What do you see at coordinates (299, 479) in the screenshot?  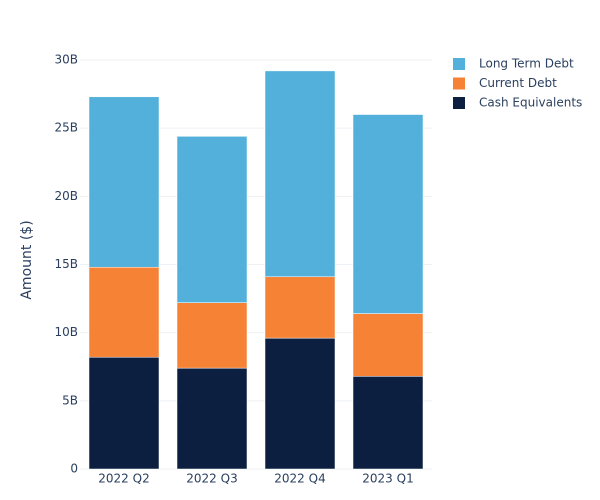 I see `x-tick-label: 2022 Q4` at bounding box center [299, 479].